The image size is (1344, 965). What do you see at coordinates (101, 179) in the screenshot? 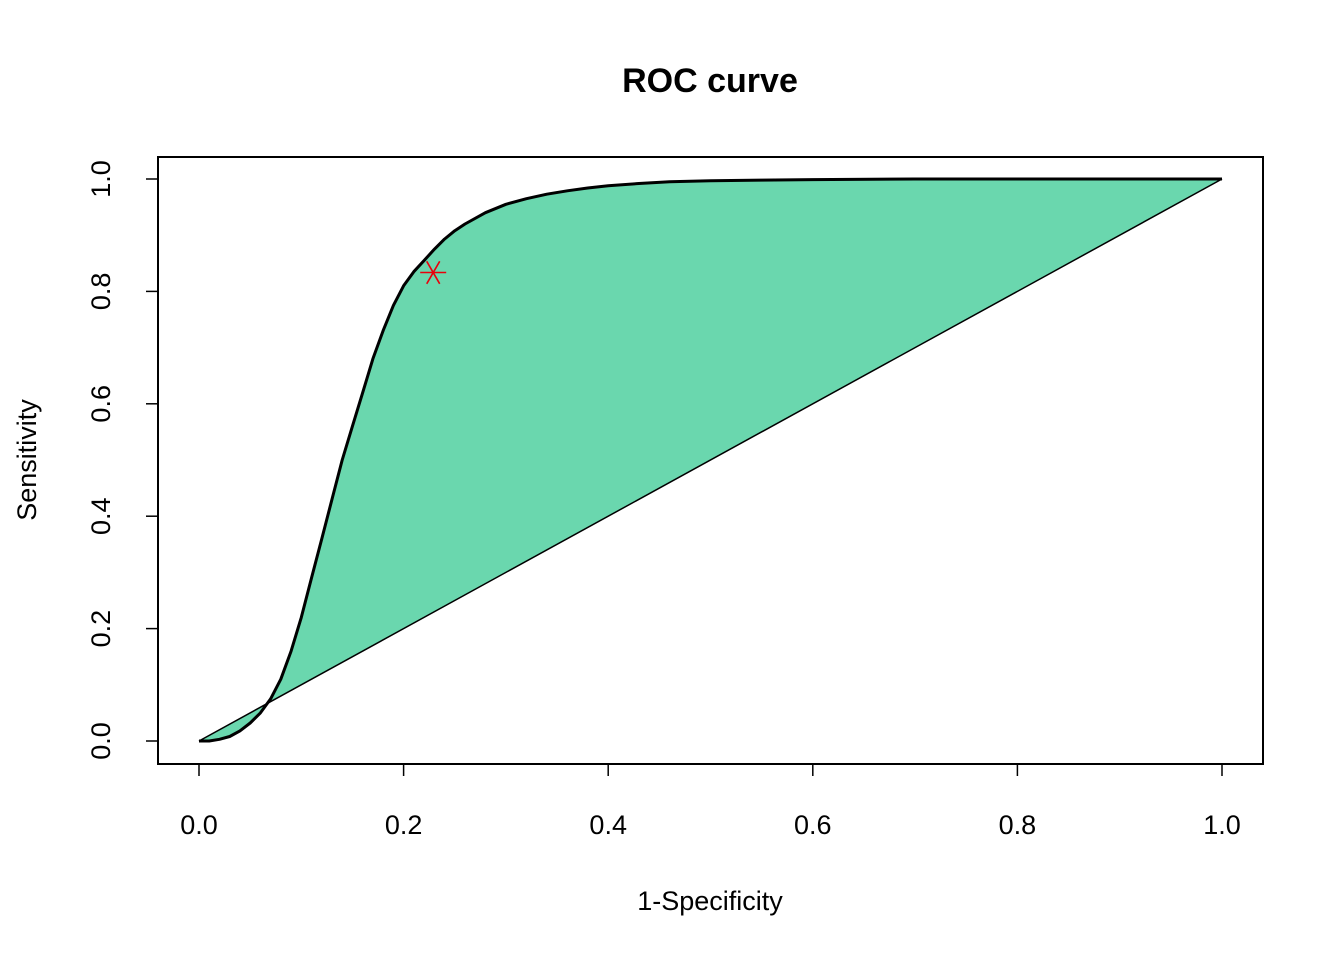
I see `y-tick-label: 1.0` at bounding box center [101, 179].